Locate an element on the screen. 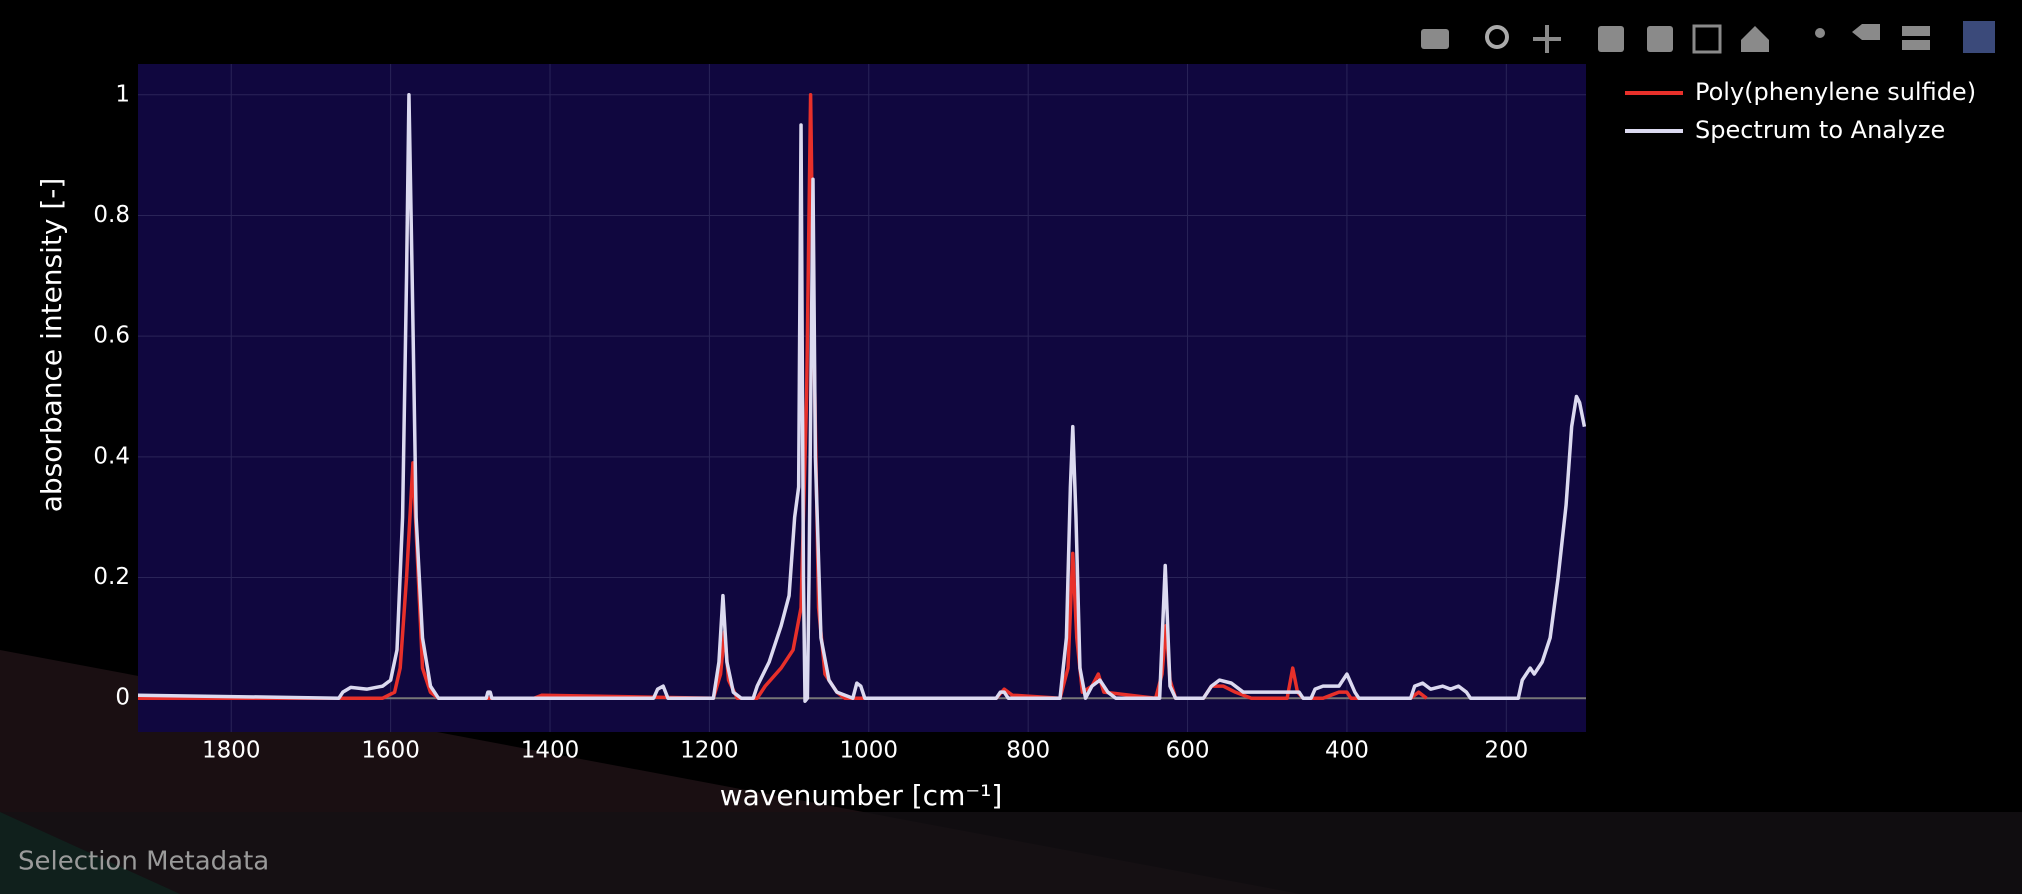  modebar is located at coordinates (1708, 37).